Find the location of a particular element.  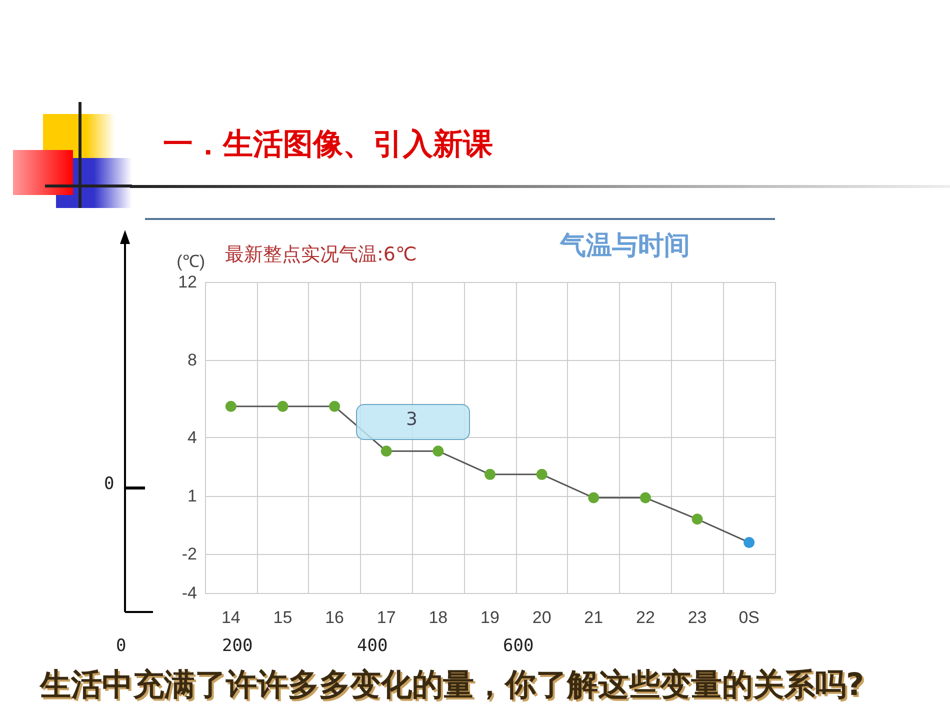

x-tick-label: 0S is located at coordinates (749, 617).